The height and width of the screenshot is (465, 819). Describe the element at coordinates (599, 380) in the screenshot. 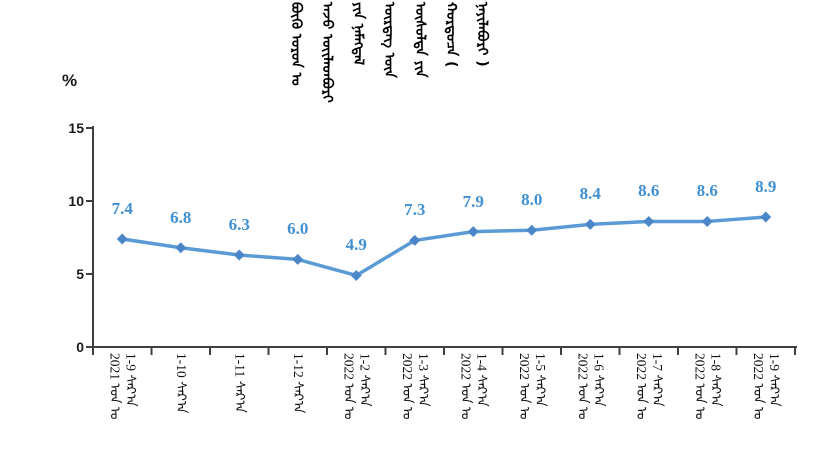

I see `x-tick-label-month: 1-6 ᠰᠠᠷ᠎ᠠ` at that location.